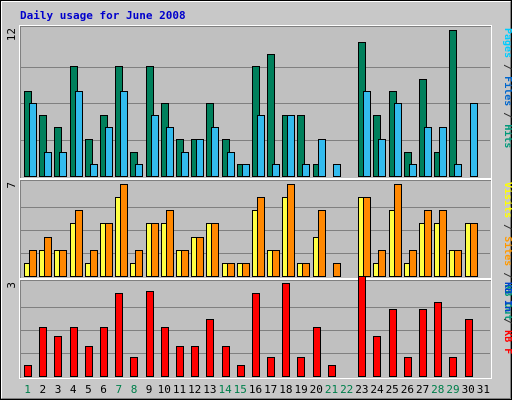 The width and height of the screenshot is (512, 400). What do you see at coordinates (407, 389) in the screenshot?
I see `day-label-26: 26` at bounding box center [407, 389].